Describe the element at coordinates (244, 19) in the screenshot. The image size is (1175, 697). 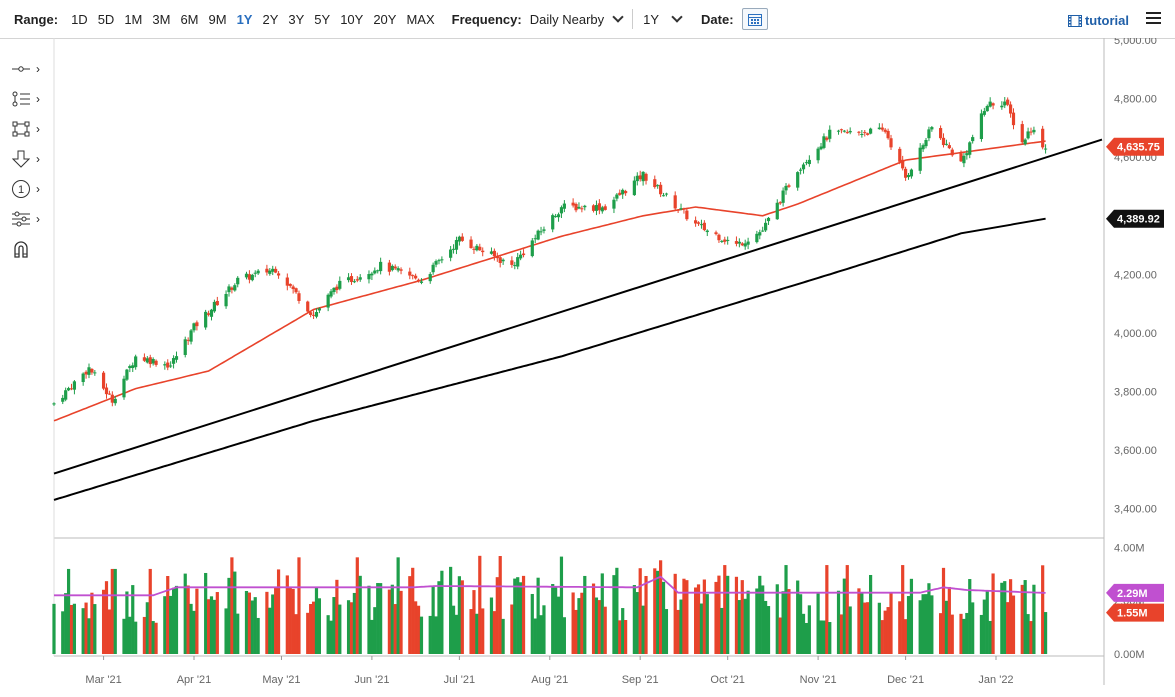
I see `range-option-1y: 1Y` at that location.